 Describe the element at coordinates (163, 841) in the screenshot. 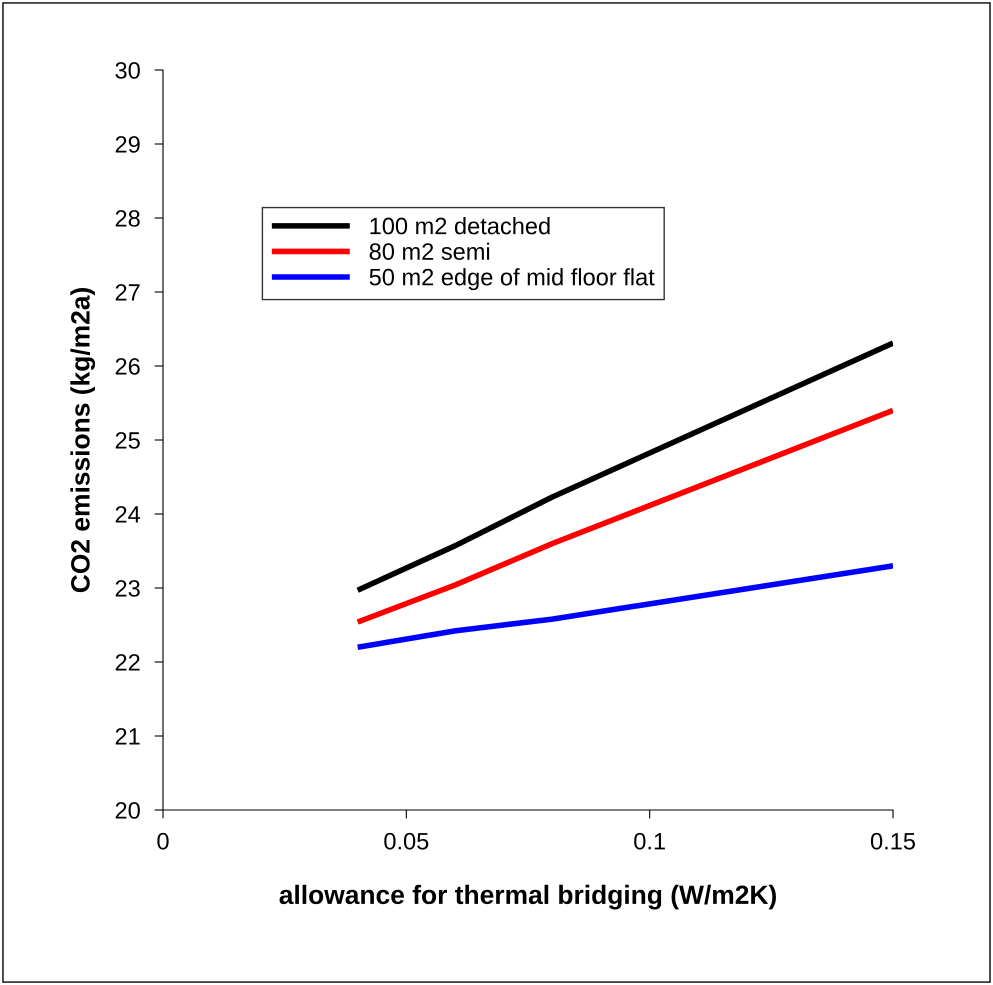

I see `x-tick-label: 0` at that location.